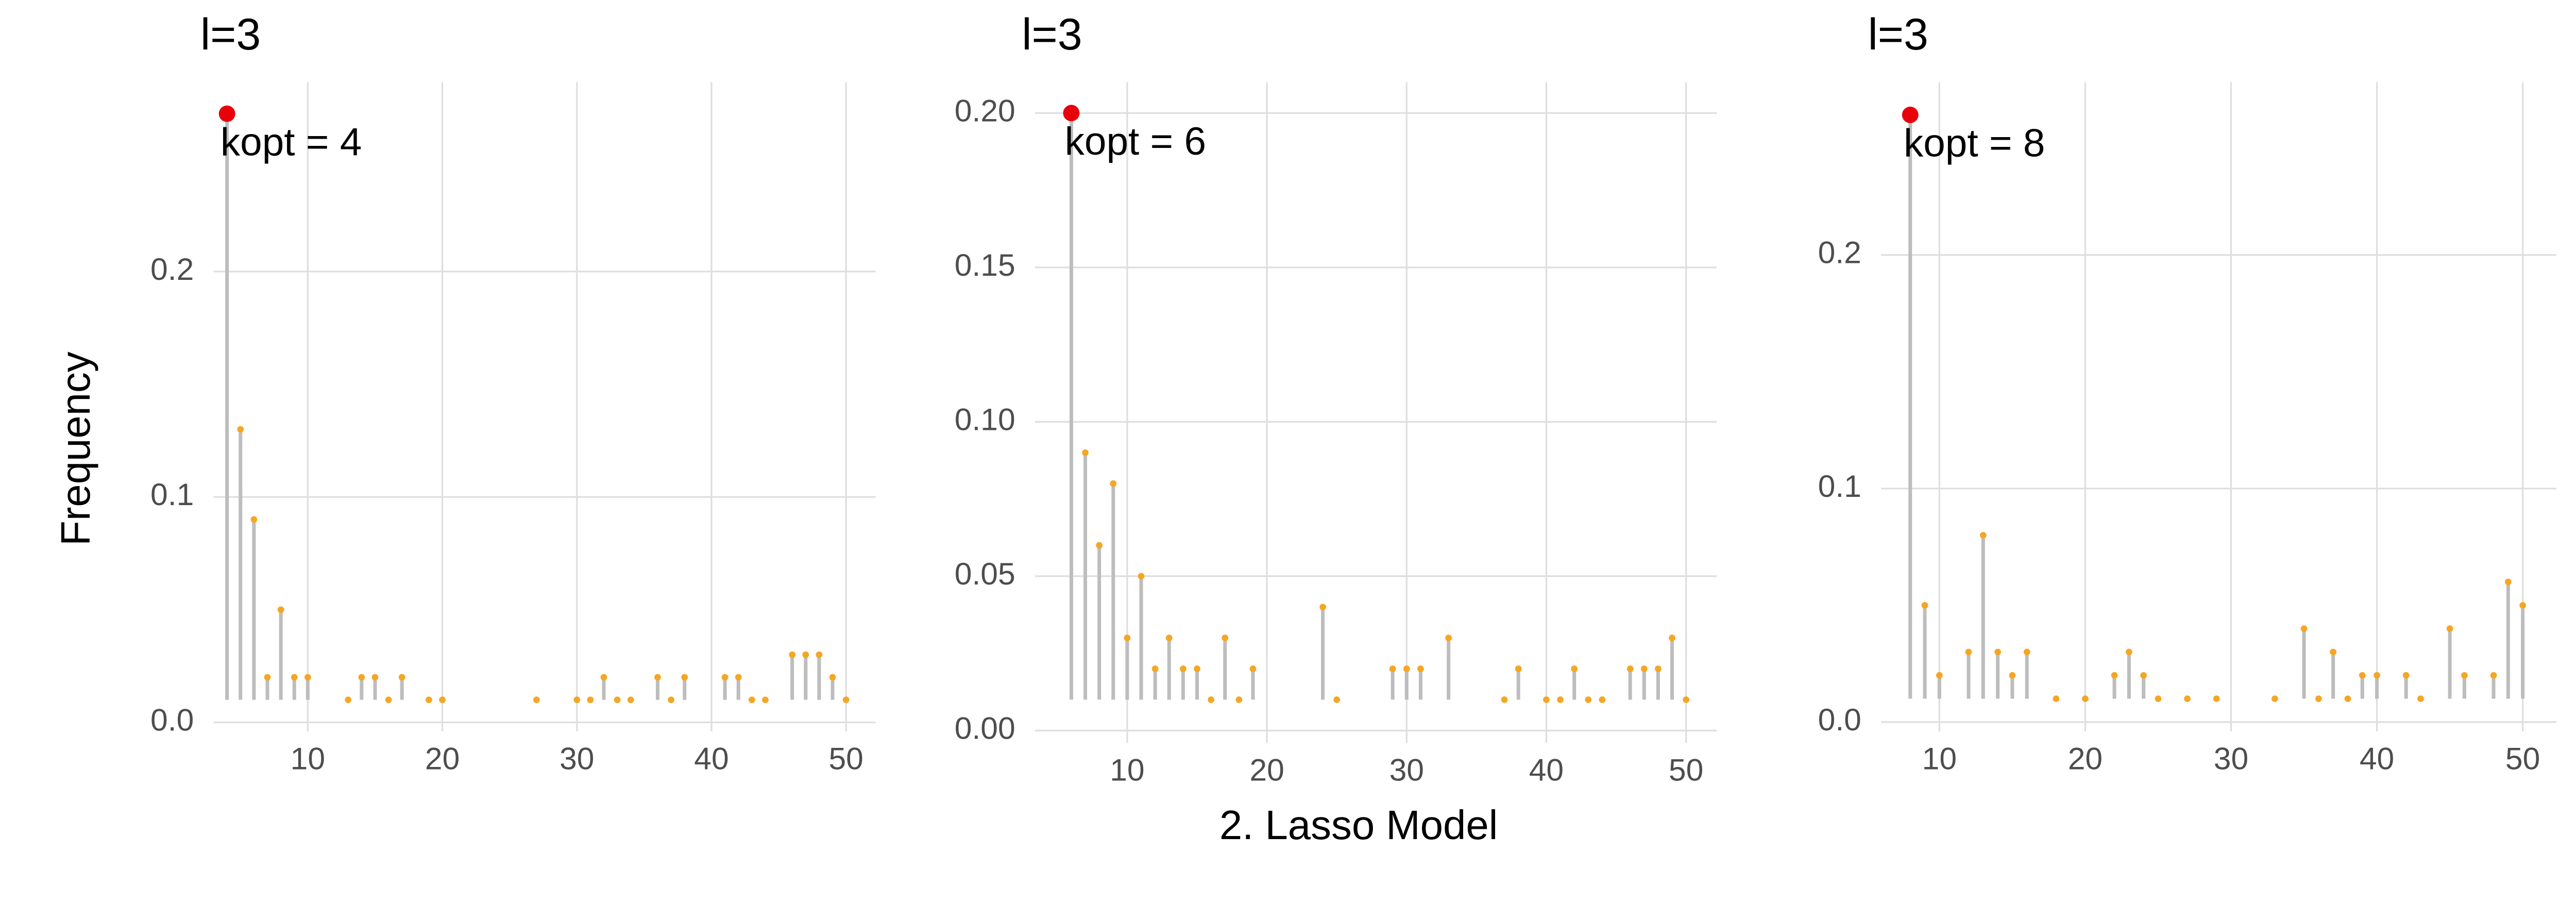 The height and width of the screenshot is (902, 2576). Describe the element at coordinates (75, 449) in the screenshot. I see `y-axis-label: Frequency` at that location.